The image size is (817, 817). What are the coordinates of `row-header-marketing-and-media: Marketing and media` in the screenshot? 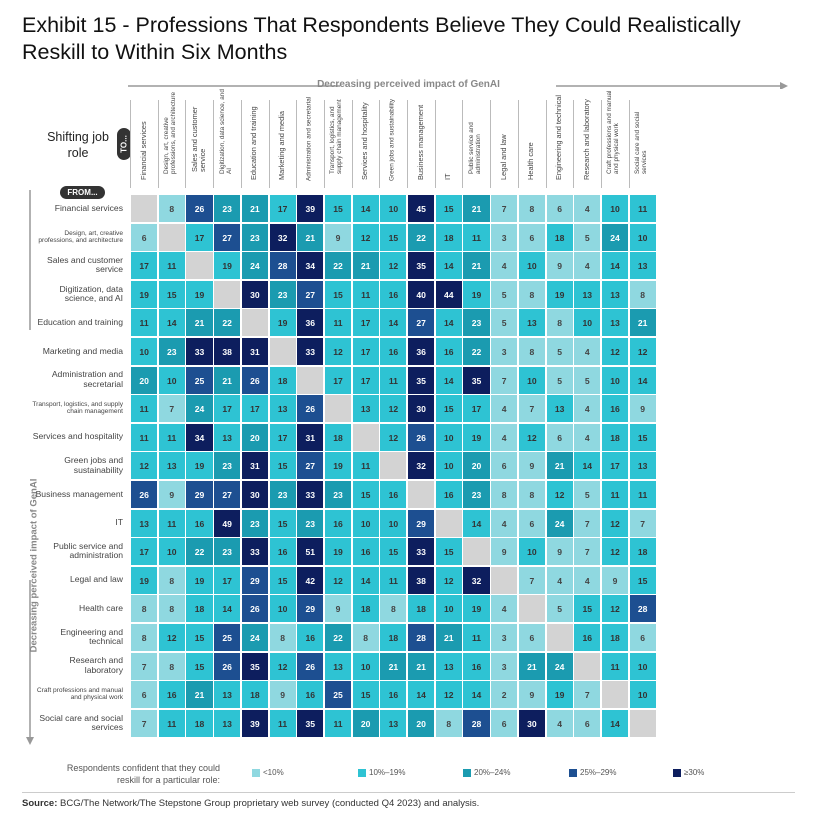 It's located at (76, 351).